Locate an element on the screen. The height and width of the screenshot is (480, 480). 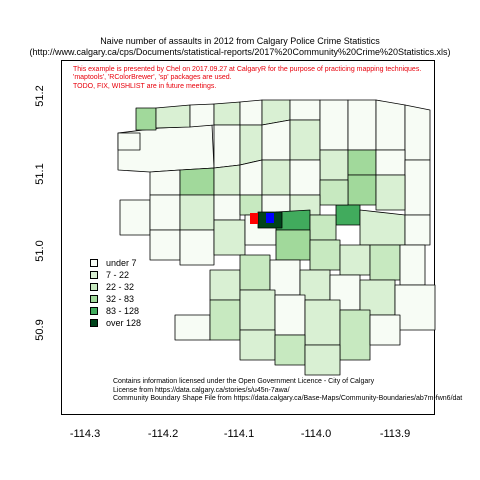
x-tick-label: -114.1 is located at coordinates (239, 434).